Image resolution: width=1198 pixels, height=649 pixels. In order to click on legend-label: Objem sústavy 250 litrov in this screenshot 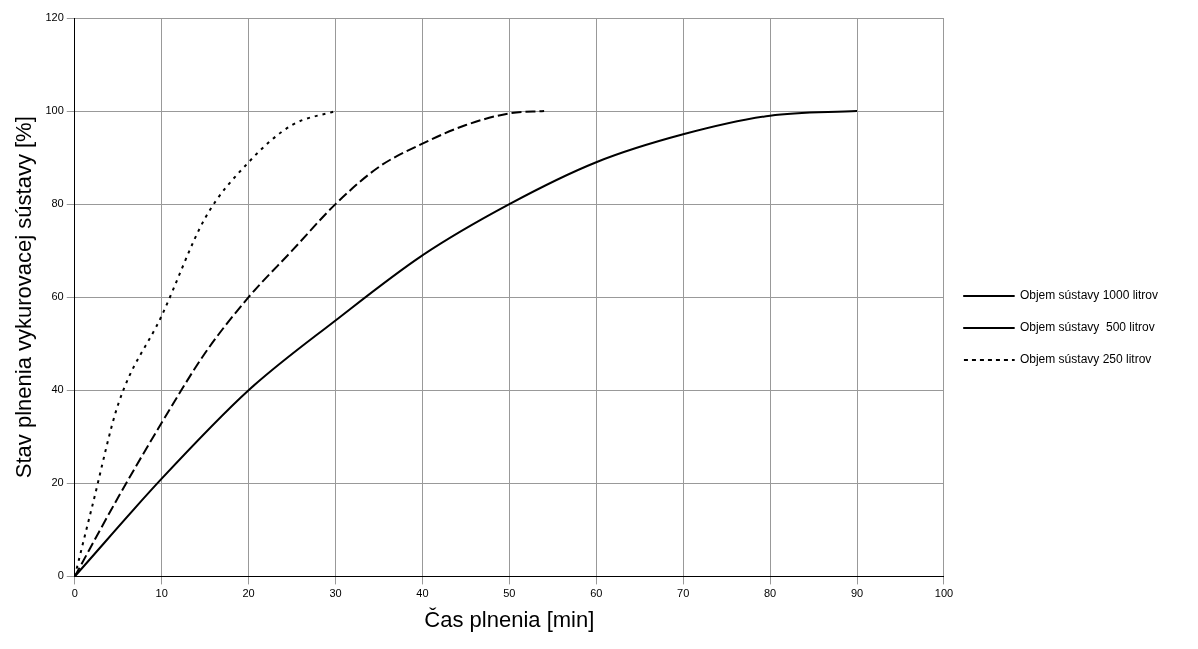, I will do `click(1085, 359)`.